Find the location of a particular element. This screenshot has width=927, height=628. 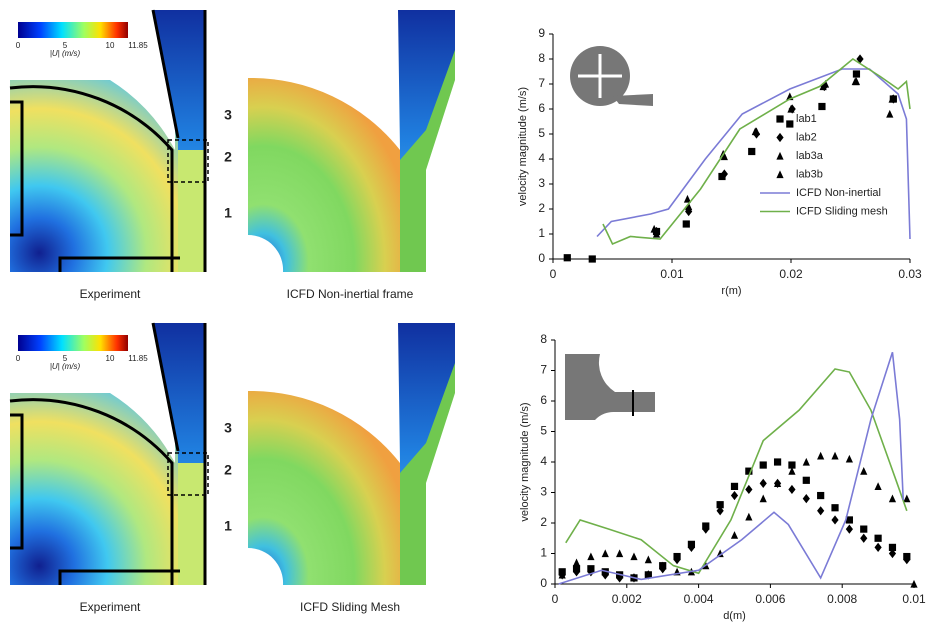

y-tick-label: 7 is located at coordinates (541, 83).